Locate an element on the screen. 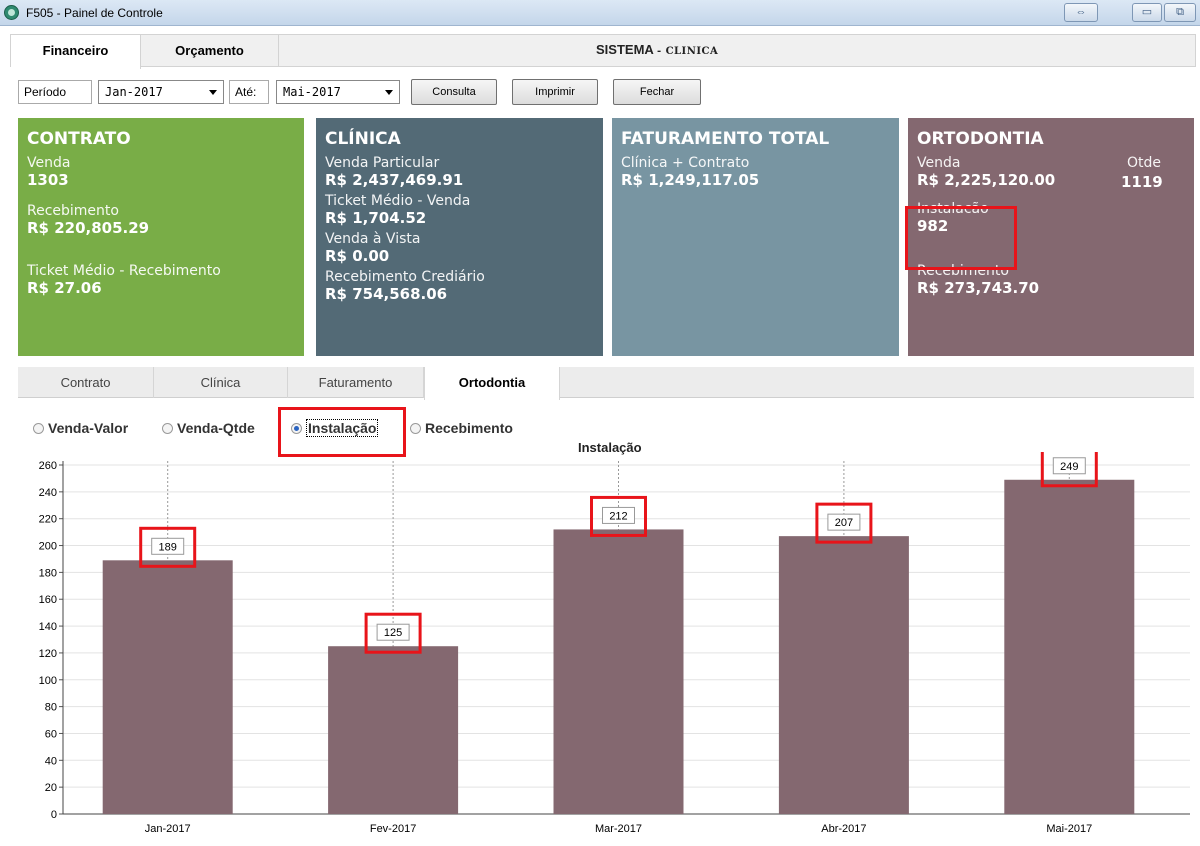  y-tick-label: 220 is located at coordinates (48, 520).